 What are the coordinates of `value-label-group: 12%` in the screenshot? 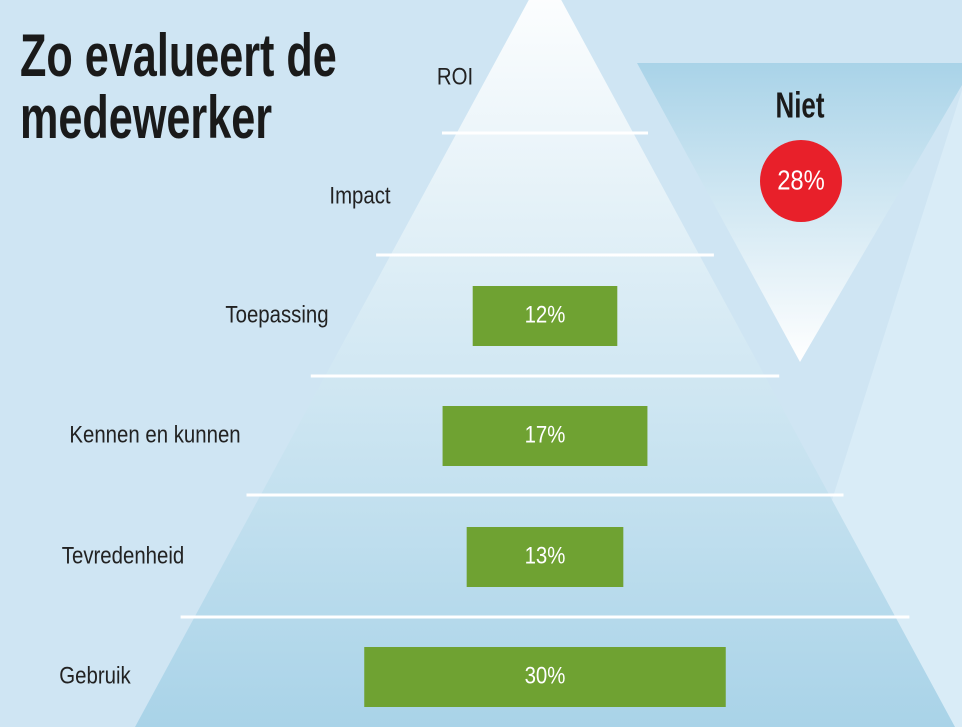 It's located at (545, 314).